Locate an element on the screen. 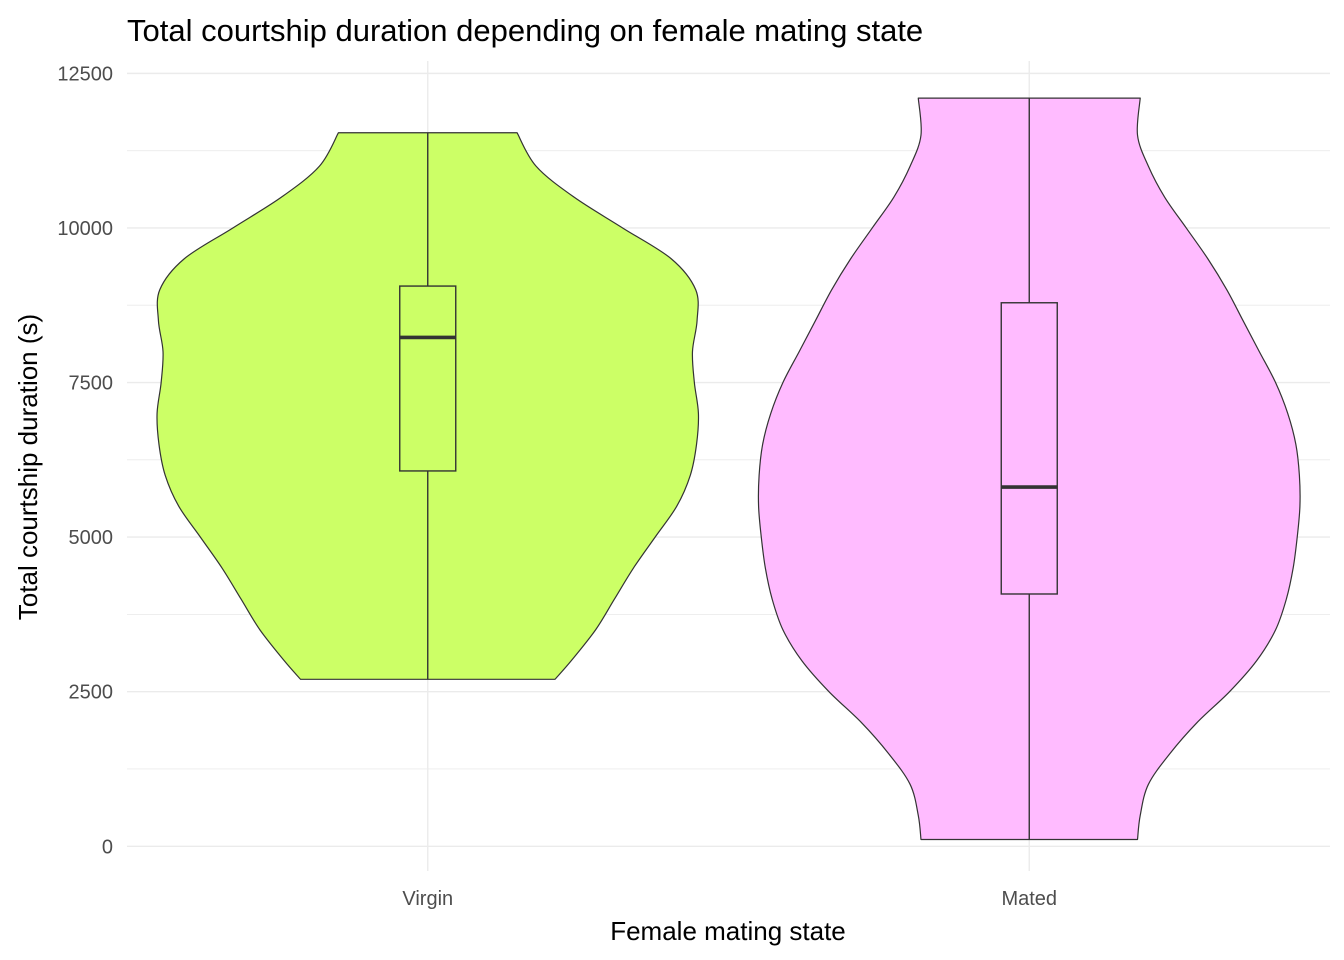  y-tick-label: 10000 is located at coordinates (85, 229).